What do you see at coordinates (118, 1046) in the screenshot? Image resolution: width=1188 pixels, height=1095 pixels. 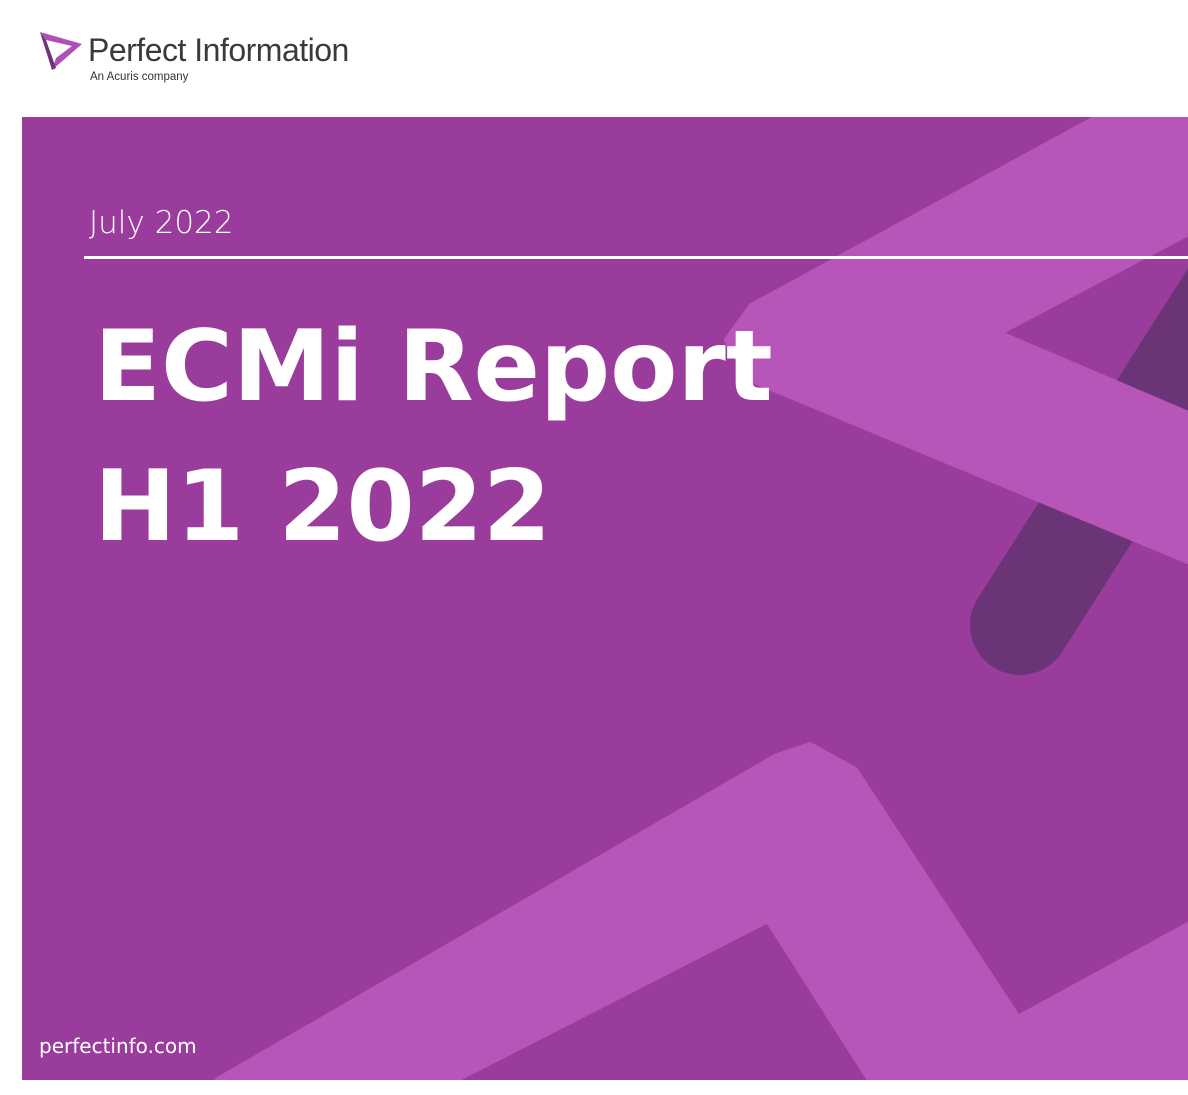 I see `website-link: perfectinfo.com` at bounding box center [118, 1046].